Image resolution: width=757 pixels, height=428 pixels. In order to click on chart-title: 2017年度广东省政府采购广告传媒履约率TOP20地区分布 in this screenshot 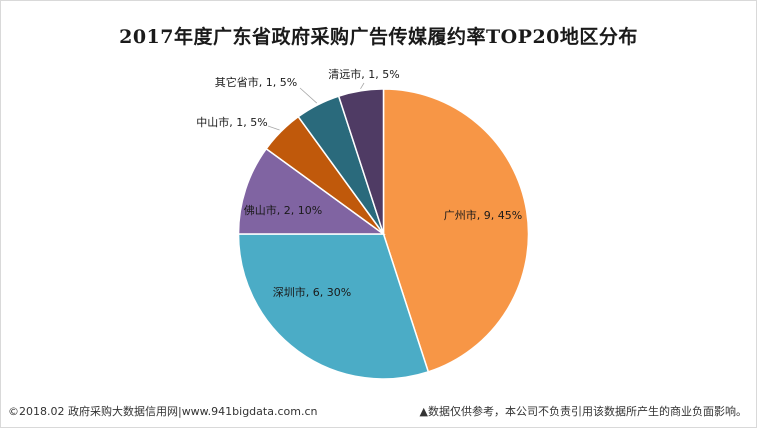, I will do `click(378, 37)`.